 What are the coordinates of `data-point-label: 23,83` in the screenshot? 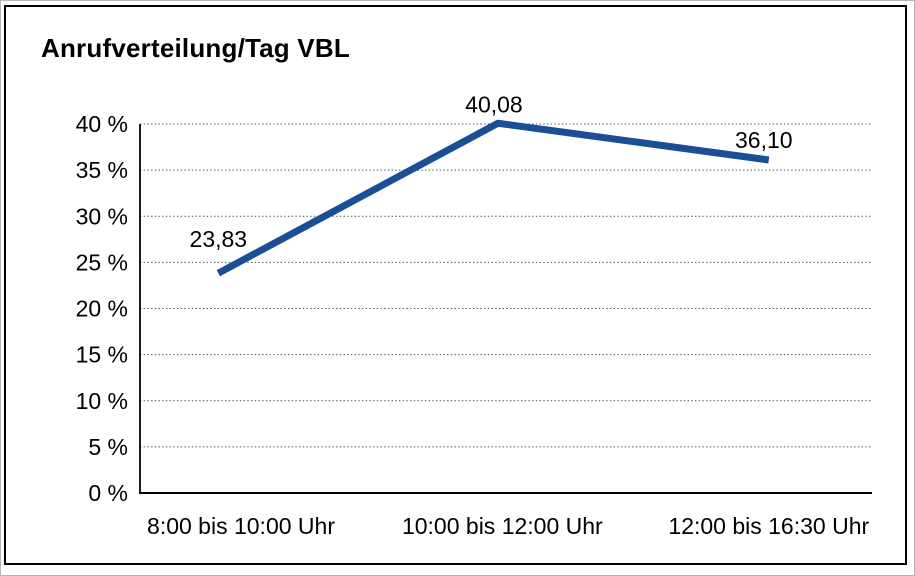 It's located at (219, 239).